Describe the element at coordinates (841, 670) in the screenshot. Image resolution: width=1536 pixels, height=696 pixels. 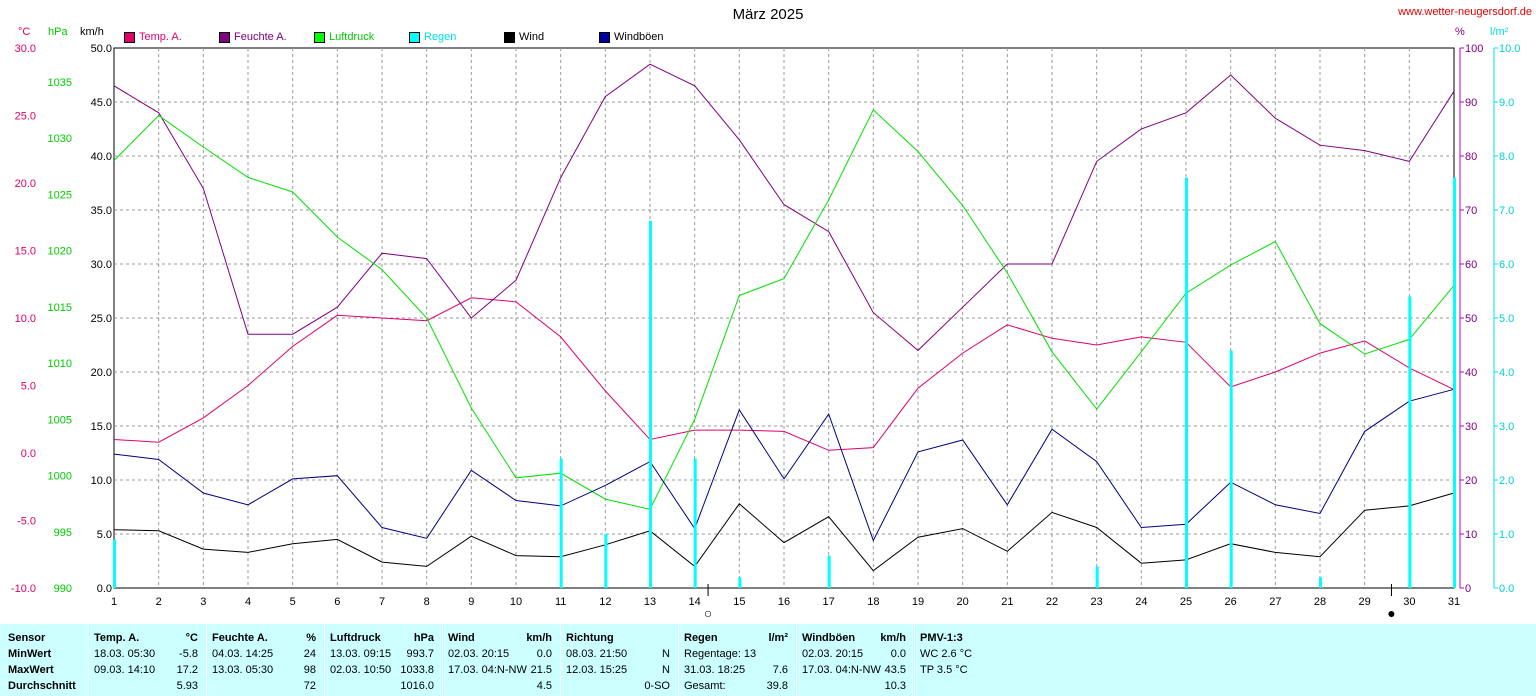
I see `stat-max-time: 17.03. 04:N-NW` at that location.